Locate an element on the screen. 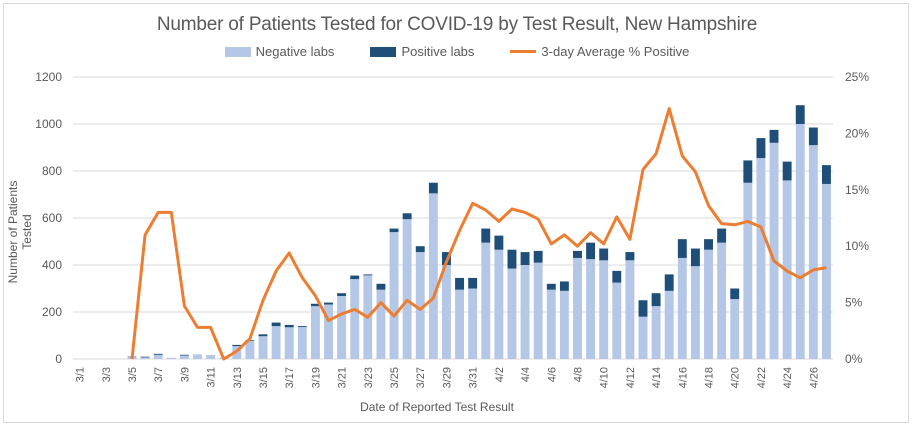 The width and height of the screenshot is (914, 428). x-tick-label: 3/7 is located at coordinates (159, 374).